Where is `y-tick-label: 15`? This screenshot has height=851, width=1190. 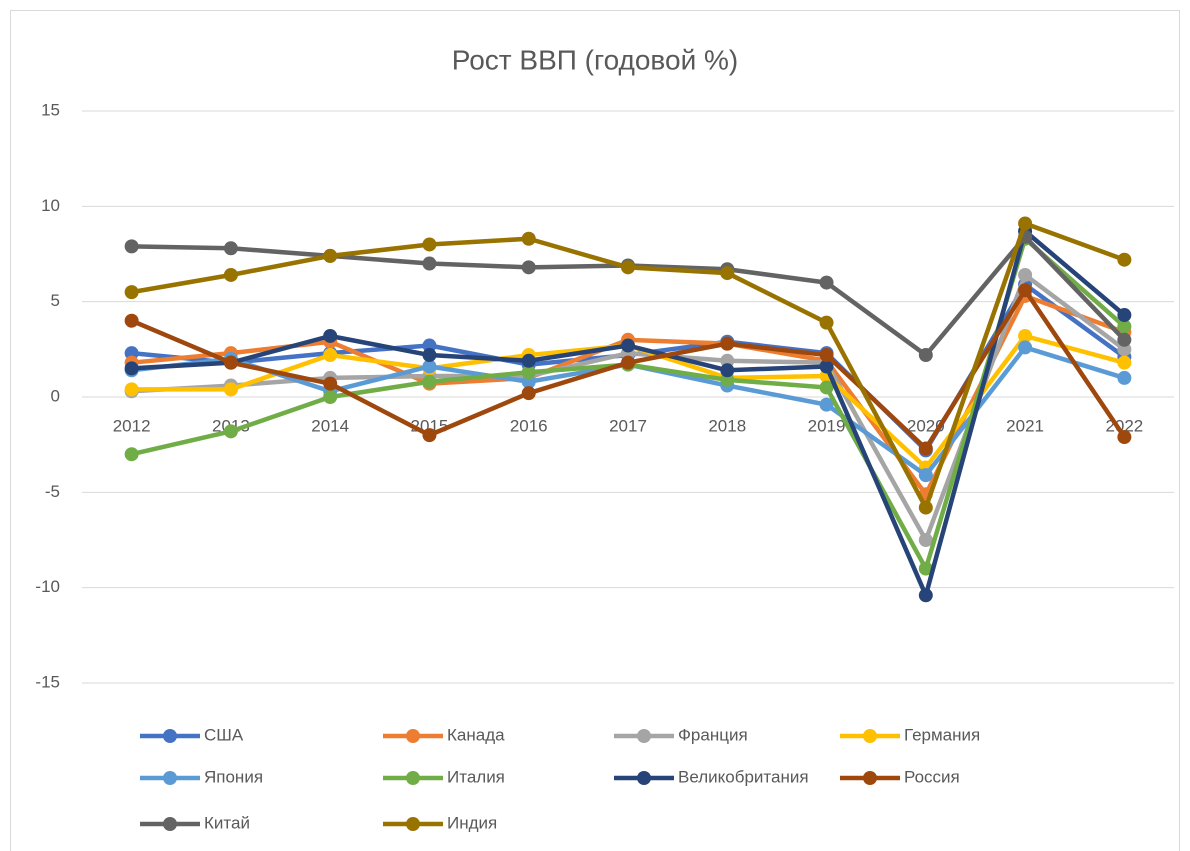
y-tick-label: 15 is located at coordinates (50, 109).